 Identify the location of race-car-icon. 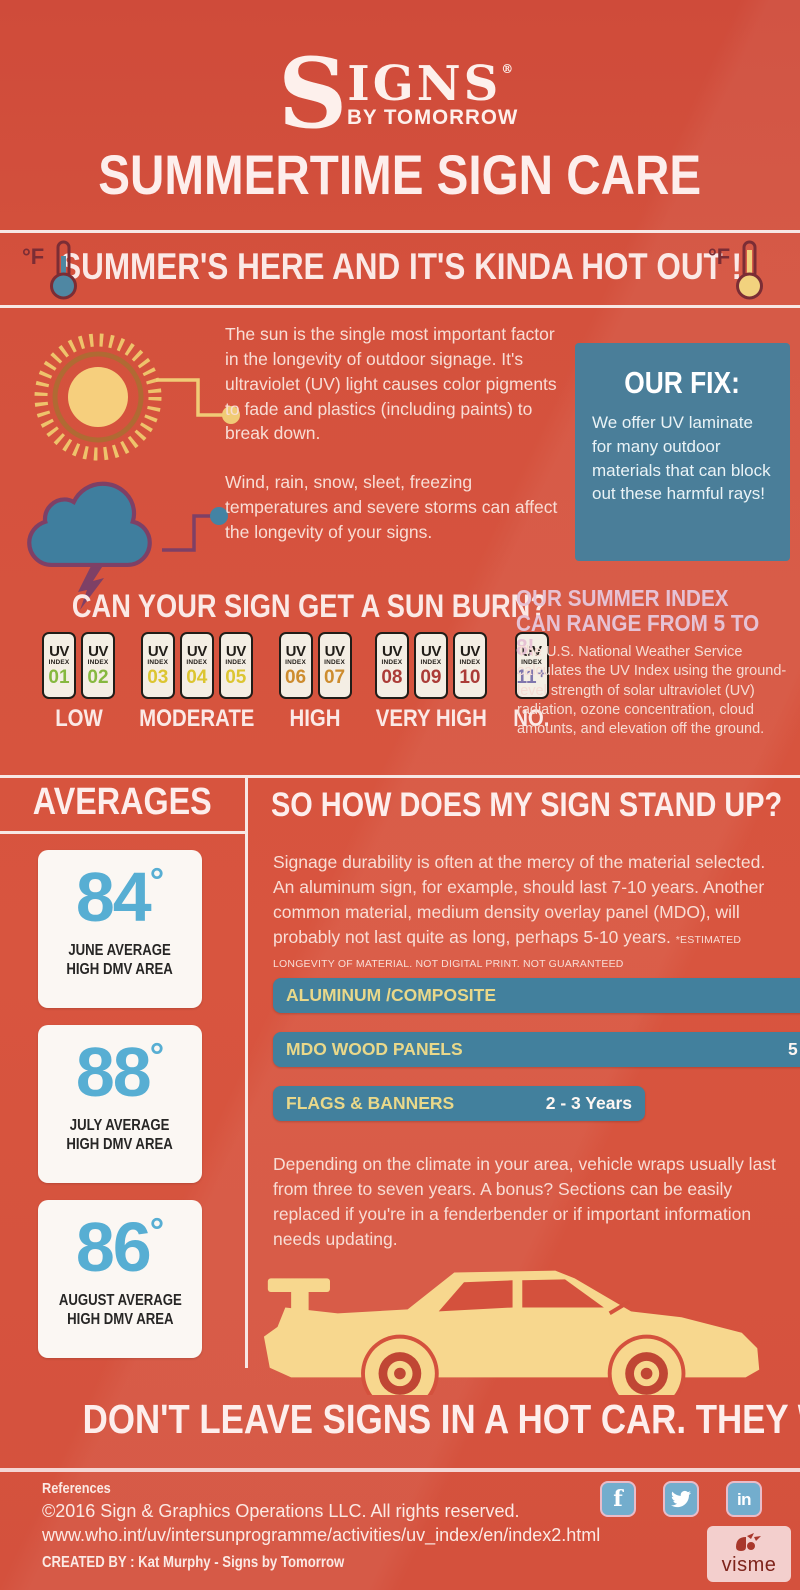
(511, 1332).